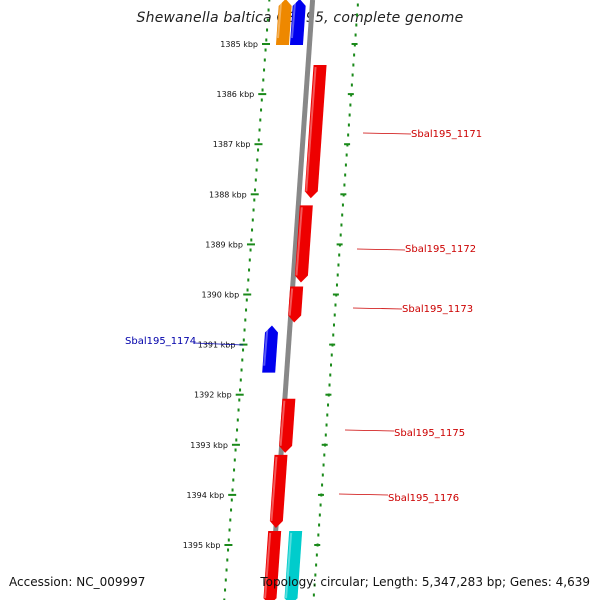 Image resolution: width=600 pixels, height=600 pixels. I want to click on gene-arrow-g1171, so click(315, 132).